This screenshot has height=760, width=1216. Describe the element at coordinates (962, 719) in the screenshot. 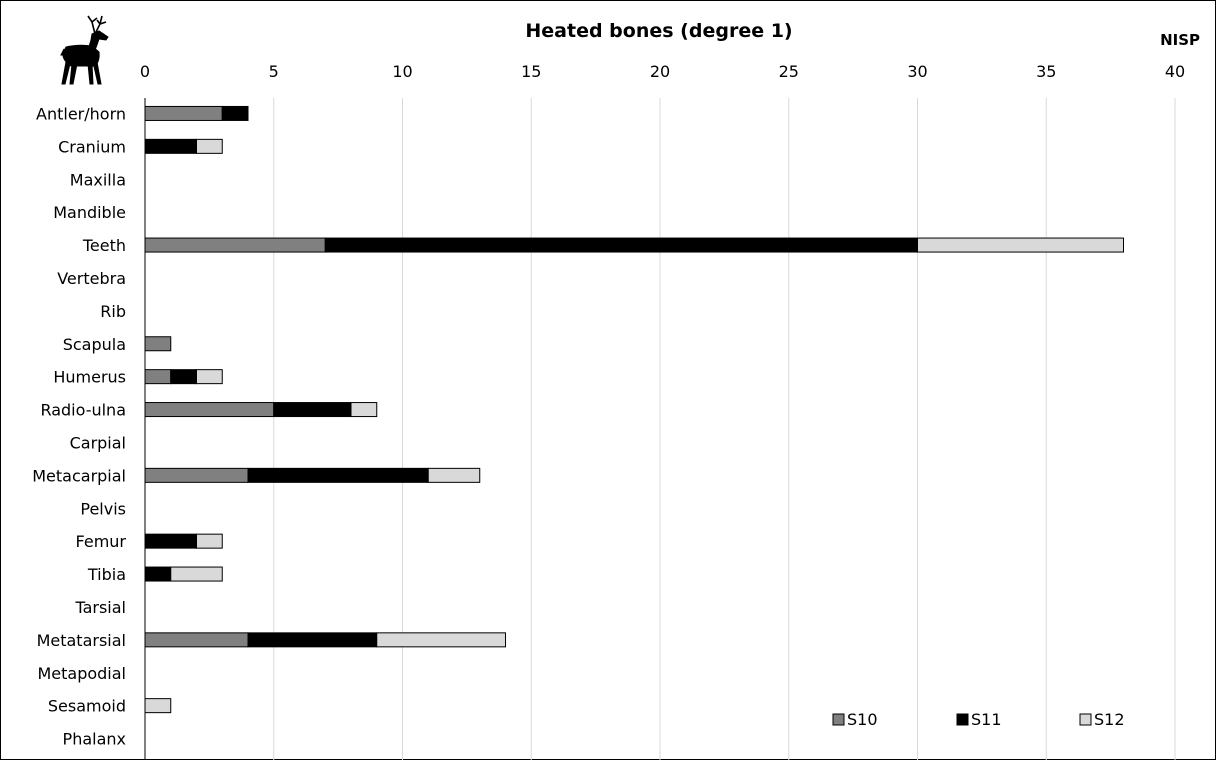

I see `legend-swatch-s11` at that location.